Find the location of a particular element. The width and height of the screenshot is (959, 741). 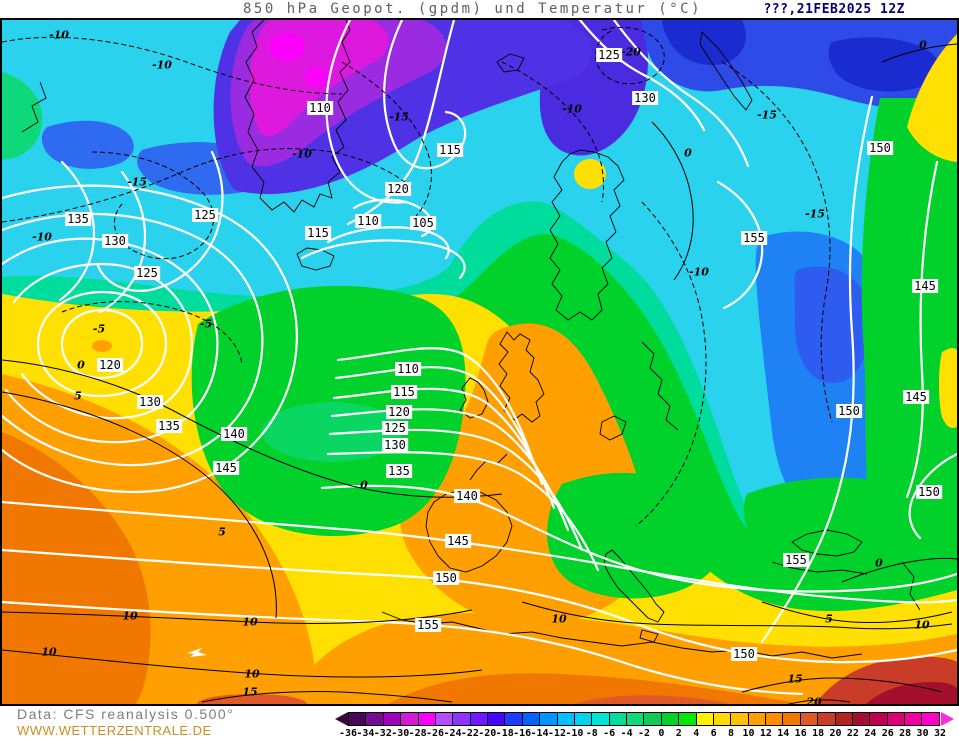

colorbar-tick-label: 22 is located at coordinates (852, 733).